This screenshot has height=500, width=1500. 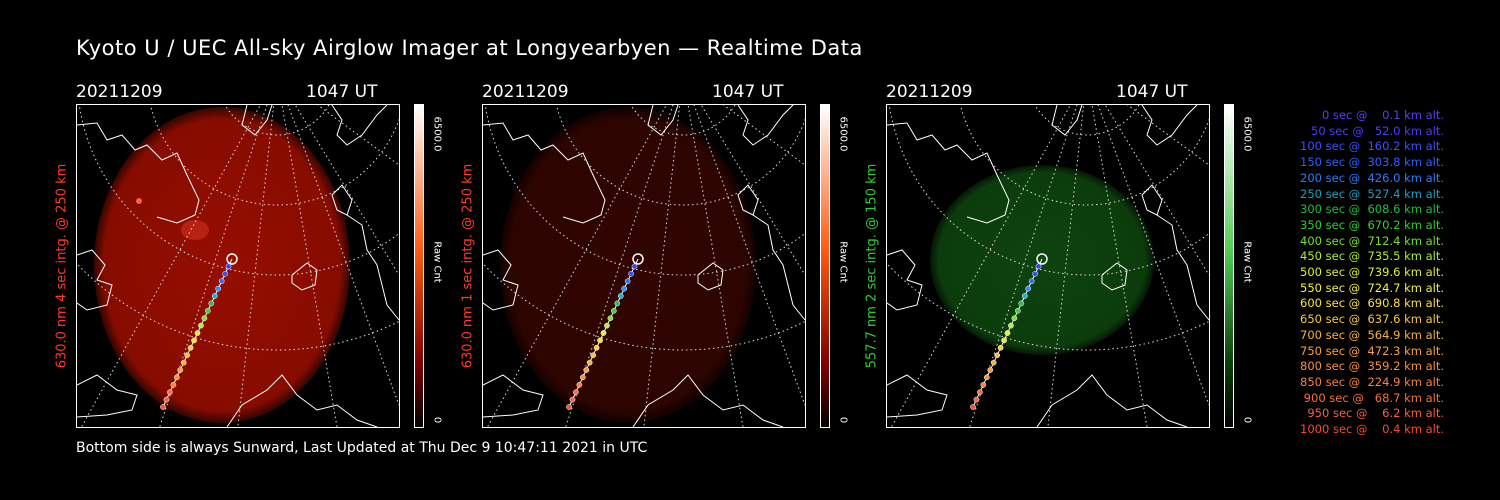 I want to click on legend-row: 900 sec @ 68.7 km alt., so click(x=1372, y=397).